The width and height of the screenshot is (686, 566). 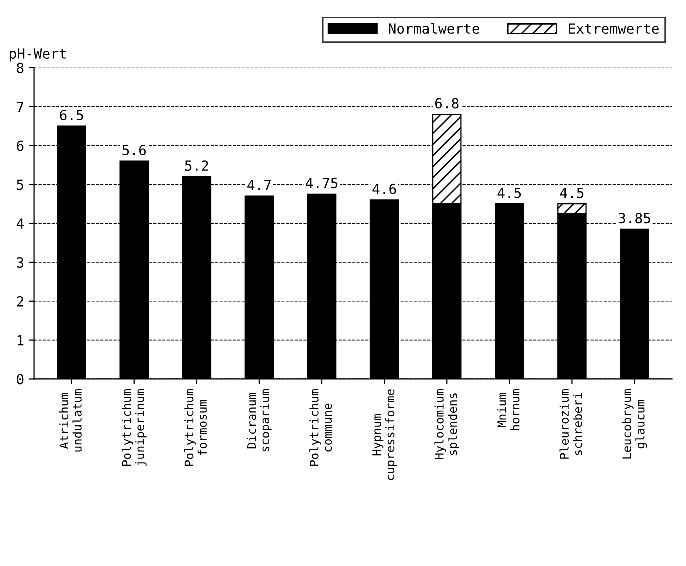 What do you see at coordinates (20, 223) in the screenshot?
I see `y-tick-label: 4` at bounding box center [20, 223].